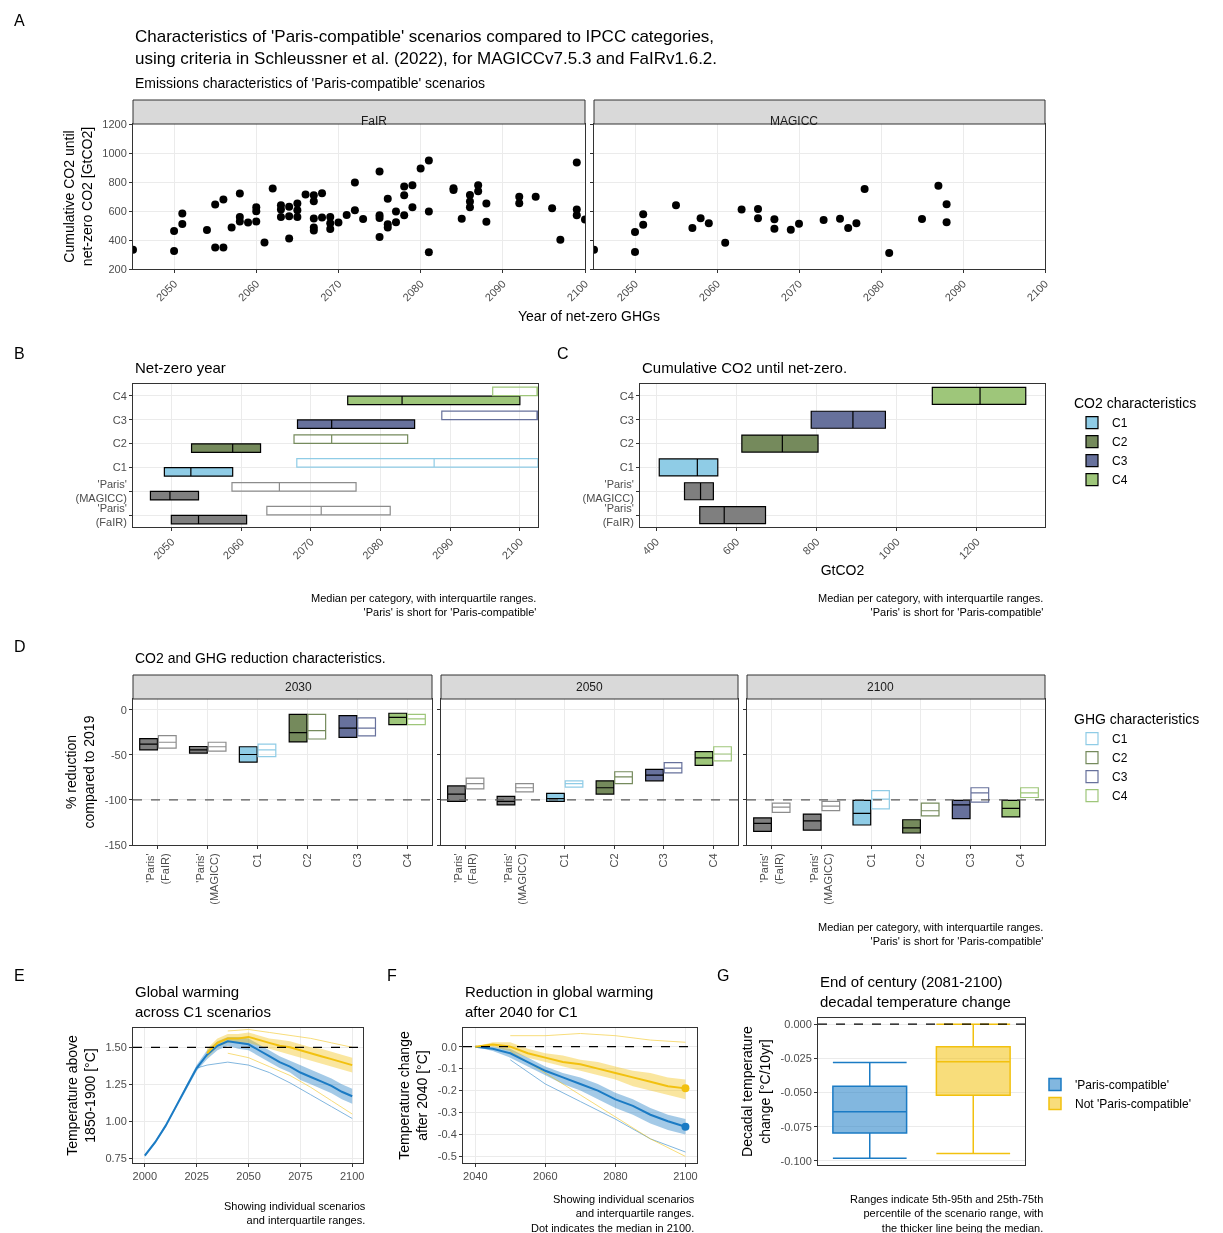 The image size is (1223, 1233). Describe the element at coordinates (116, 1121) in the screenshot. I see `y-tick-label: 1.00` at that location.